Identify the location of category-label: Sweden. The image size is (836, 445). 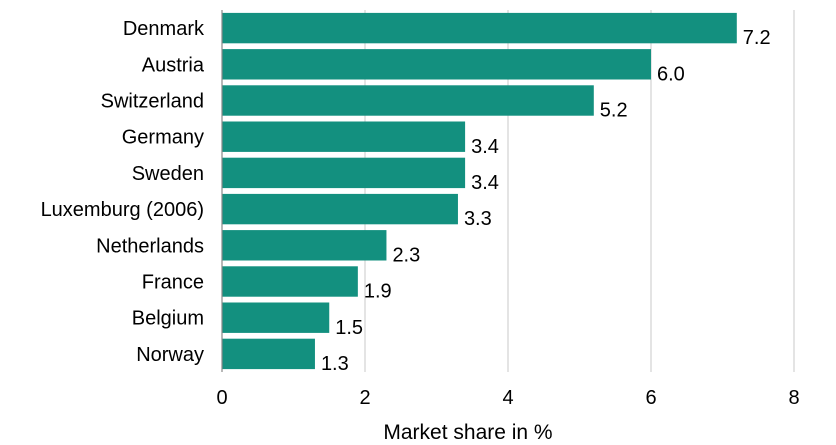
(168, 174).